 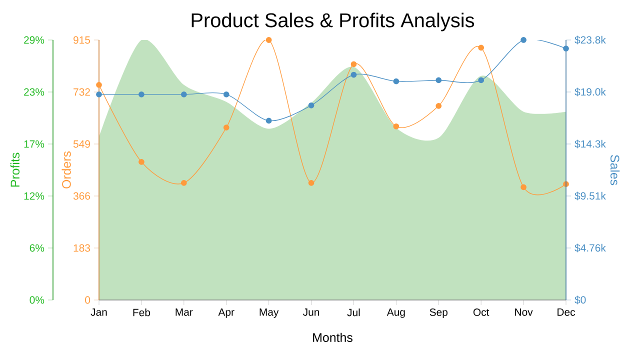 I want to click on x-tick-label: Feb, so click(x=141, y=312).